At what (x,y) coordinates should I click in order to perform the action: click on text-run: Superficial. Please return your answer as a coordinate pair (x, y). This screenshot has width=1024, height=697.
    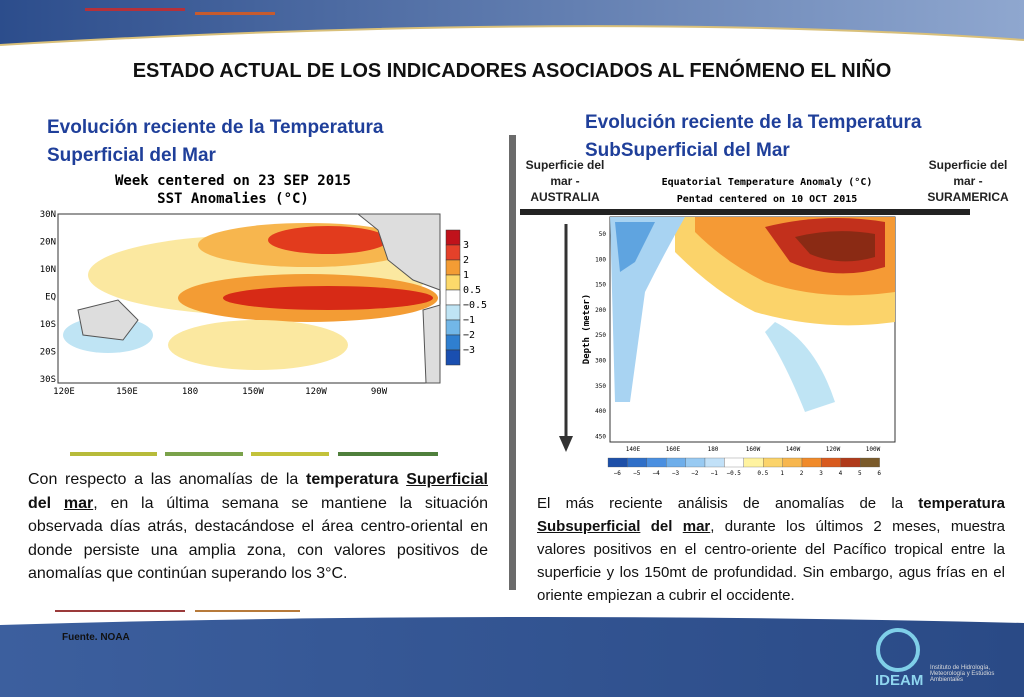
    Looking at the image, I should click on (447, 479).